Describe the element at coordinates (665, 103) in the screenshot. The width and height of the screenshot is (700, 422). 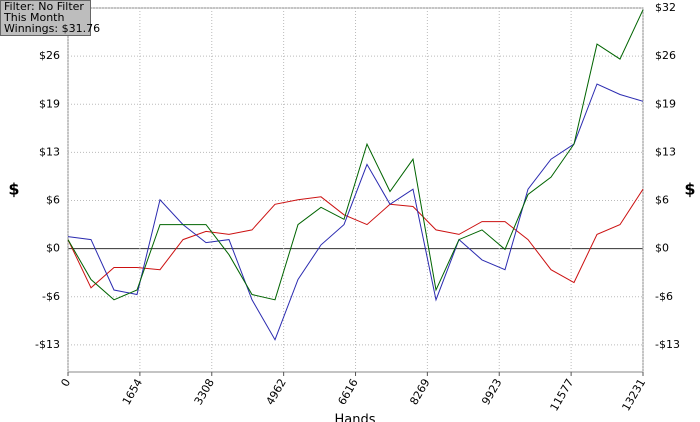
I see `y2-tick-label: $19` at that location.